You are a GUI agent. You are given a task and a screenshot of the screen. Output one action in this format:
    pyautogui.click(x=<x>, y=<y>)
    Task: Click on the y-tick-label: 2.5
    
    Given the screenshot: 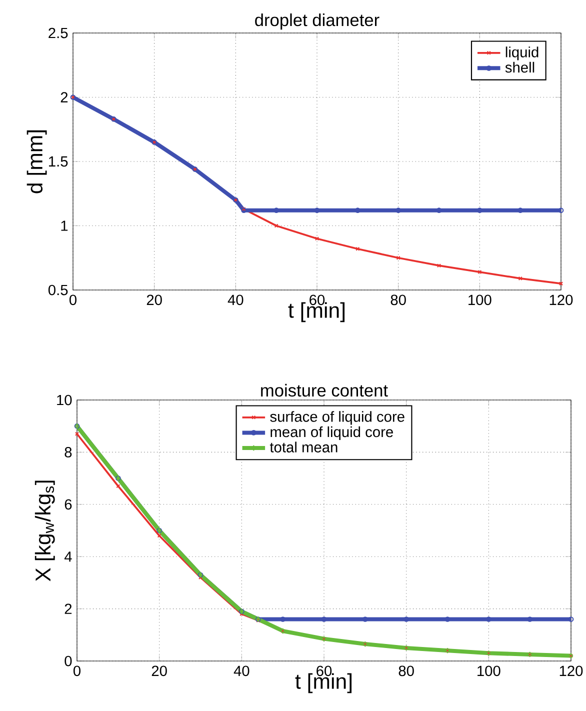 What is the action you would take?
    pyautogui.click(x=58, y=33)
    